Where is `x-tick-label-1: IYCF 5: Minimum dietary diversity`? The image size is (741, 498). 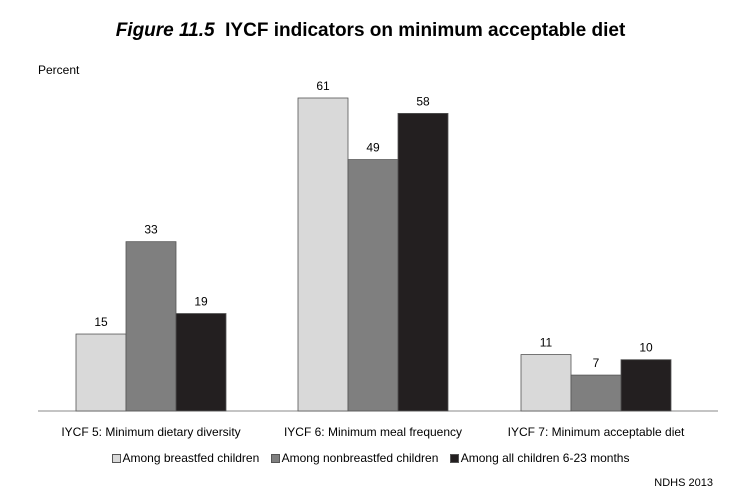 x-tick-label-1: IYCF 5: Minimum dietary diversity is located at coordinates (150, 432).